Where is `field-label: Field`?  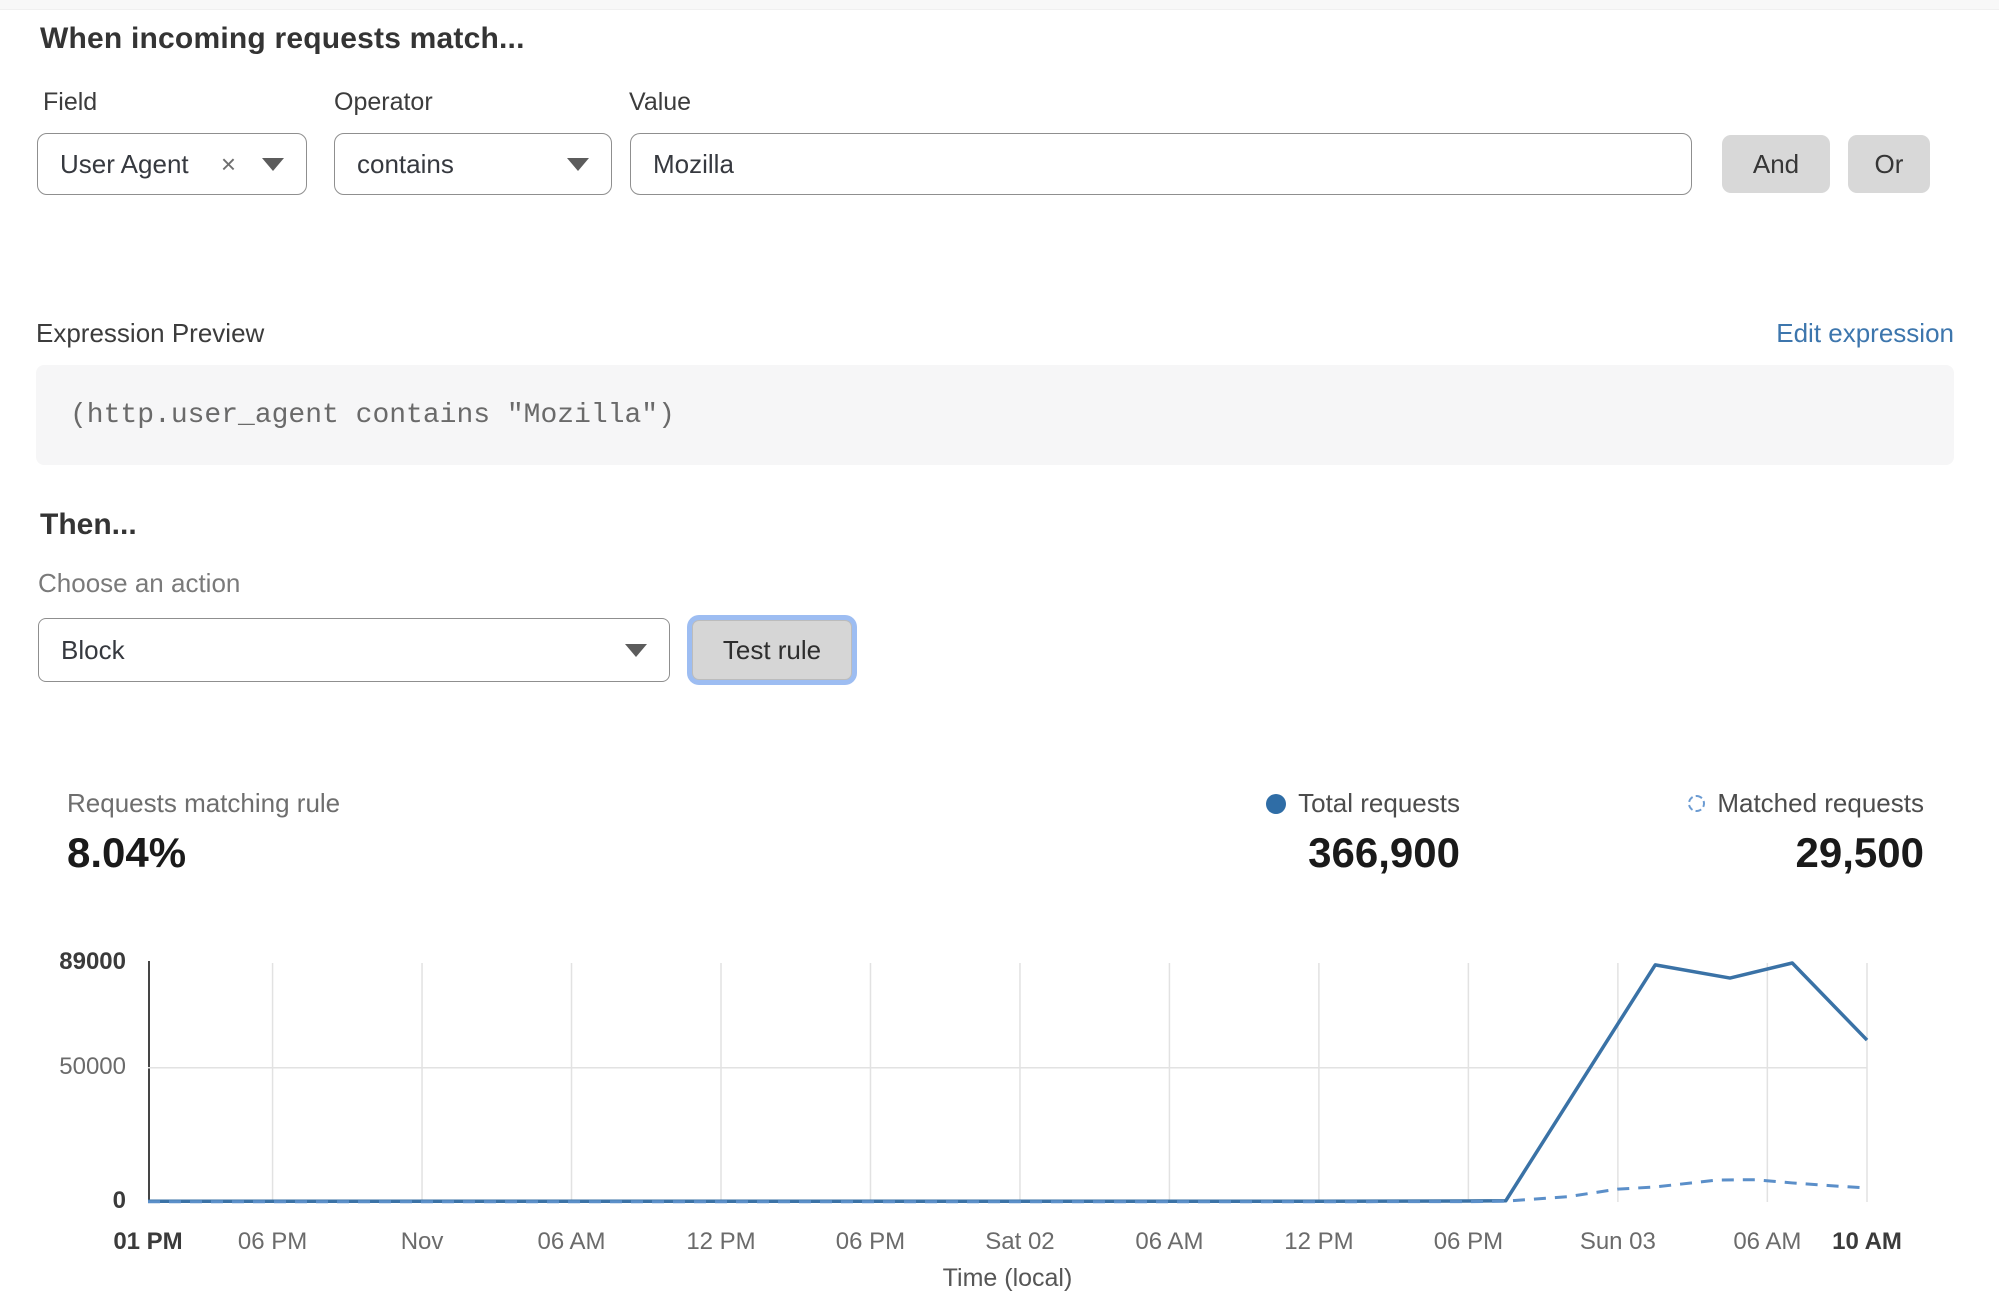 field-label: Field is located at coordinates (70, 102).